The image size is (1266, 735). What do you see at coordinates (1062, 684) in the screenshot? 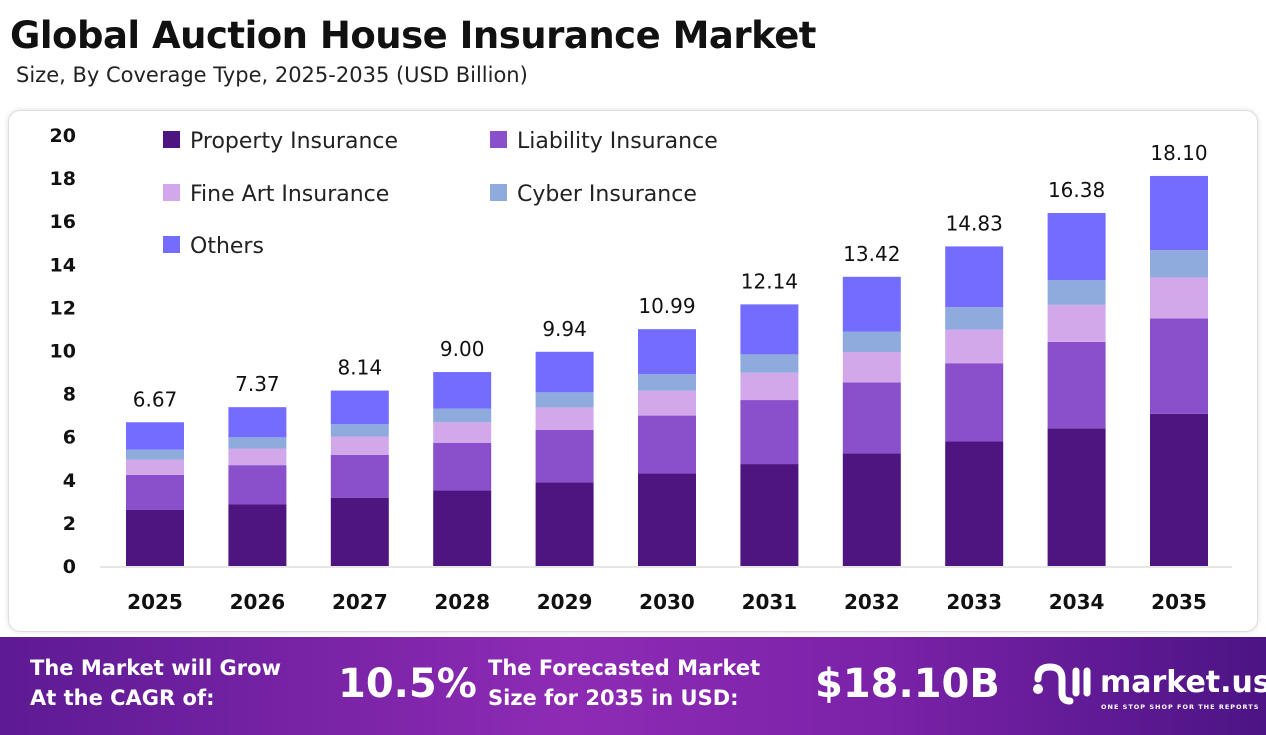
I see `market-us-logo-icon` at bounding box center [1062, 684].